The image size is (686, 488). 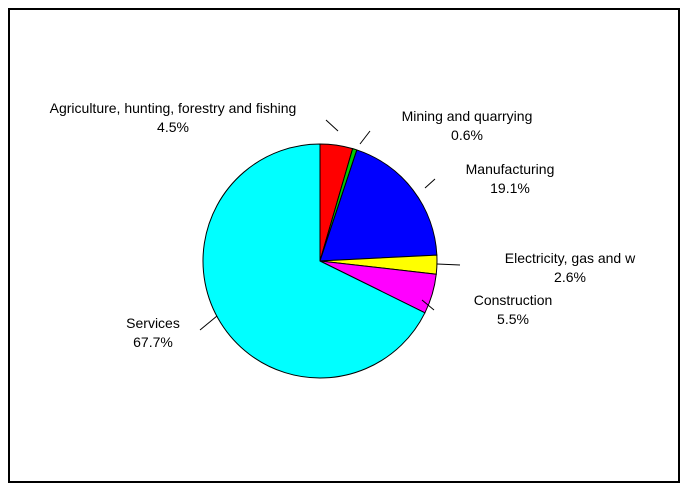 I want to click on slice-value-label-2: 0.6%, so click(x=467, y=135).